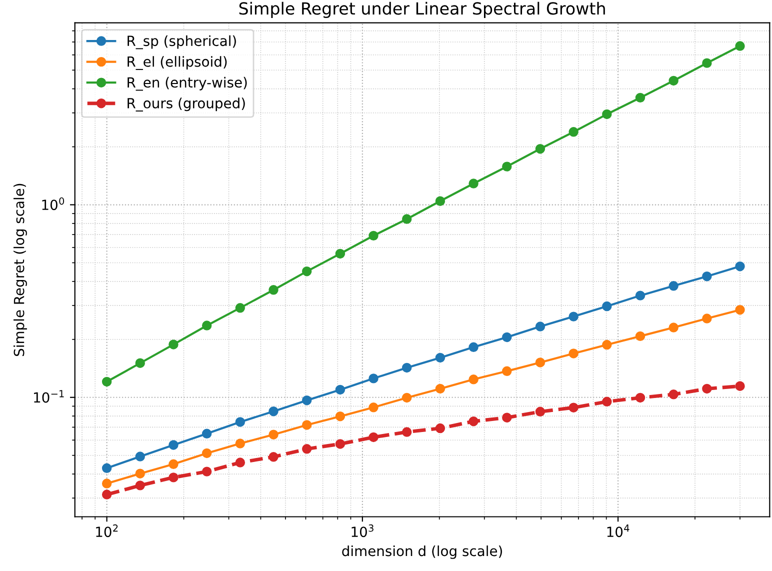 The width and height of the screenshot is (772, 571). I want to click on x-tick-label: 10$^{2}$, so click(107, 531).